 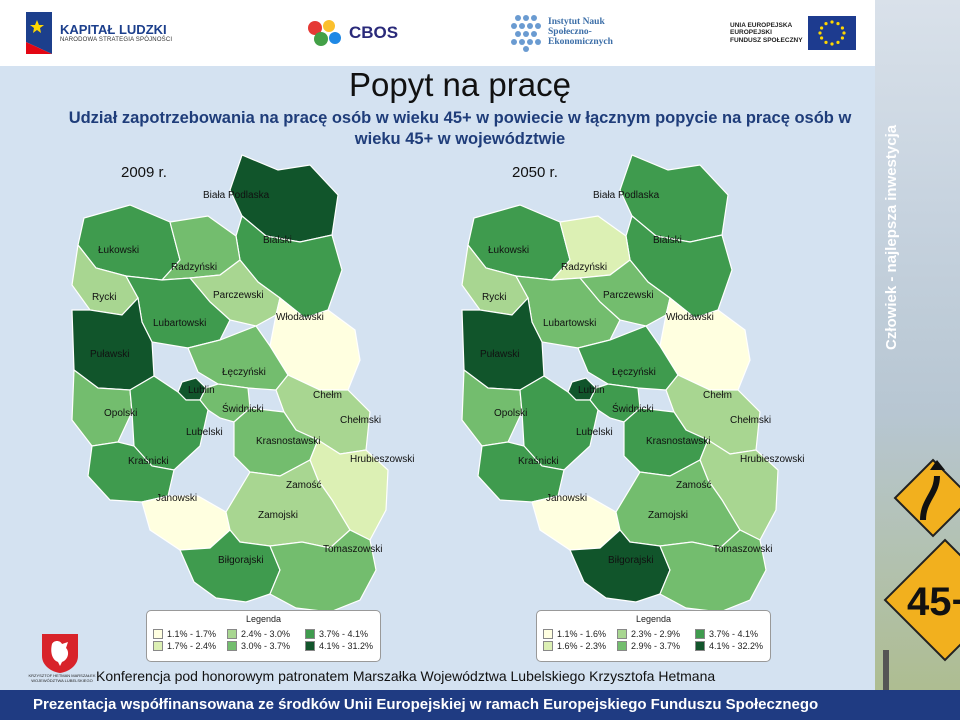 What do you see at coordinates (766, 40) in the screenshot?
I see `eu-line-3: FUNDUSZ SPOŁECZNY` at bounding box center [766, 40].